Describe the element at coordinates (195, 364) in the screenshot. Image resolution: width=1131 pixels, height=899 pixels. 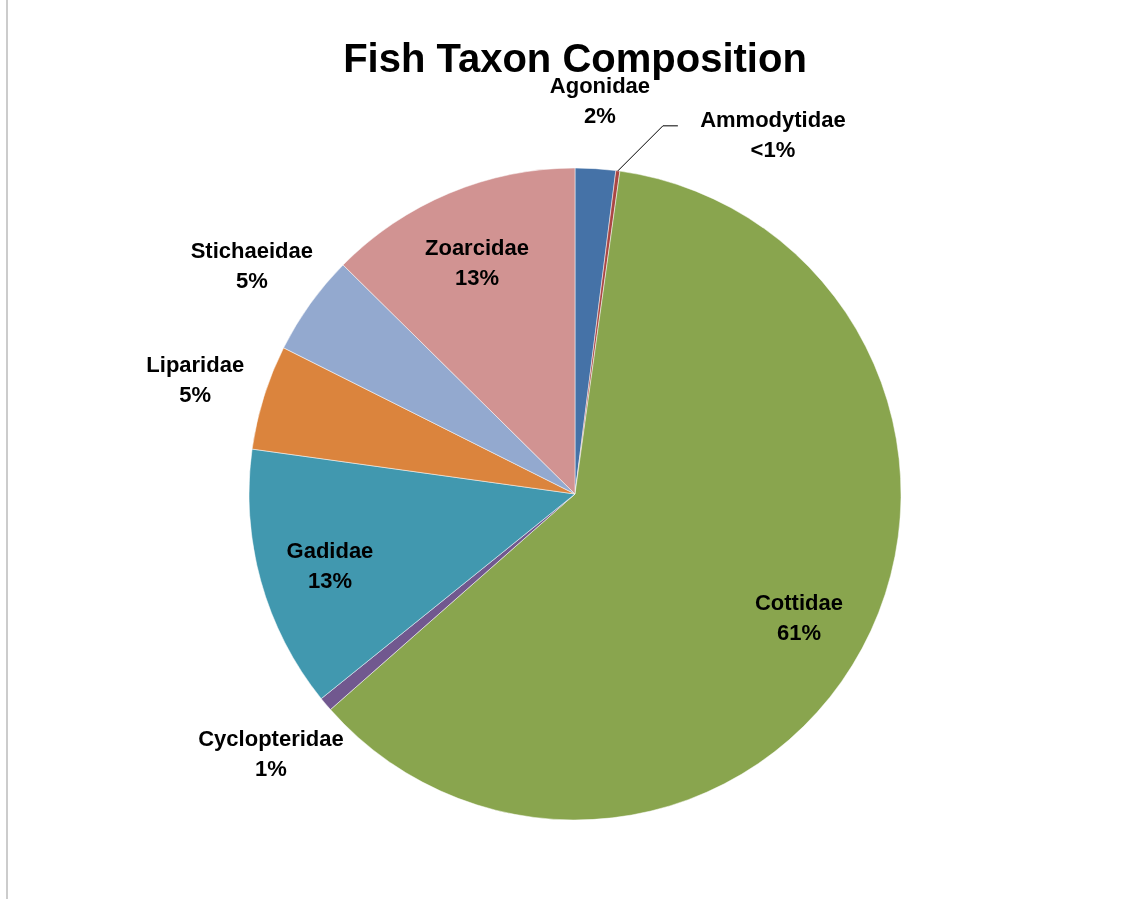
I see `slice-label: Liparidae` at that location.